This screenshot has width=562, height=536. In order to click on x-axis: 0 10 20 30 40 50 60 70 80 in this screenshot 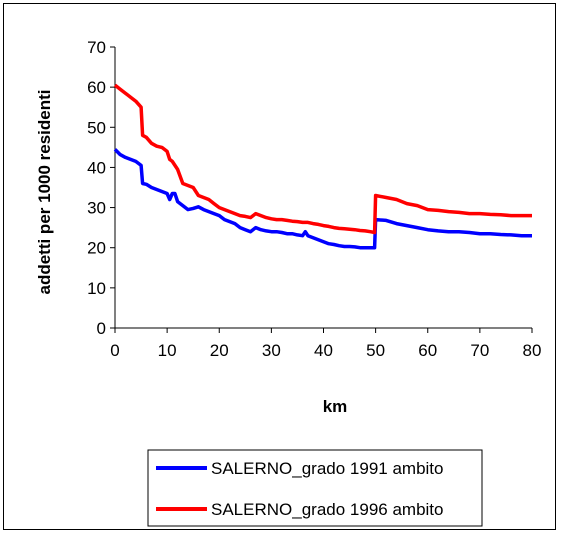, I will do `click(325, 344)`.